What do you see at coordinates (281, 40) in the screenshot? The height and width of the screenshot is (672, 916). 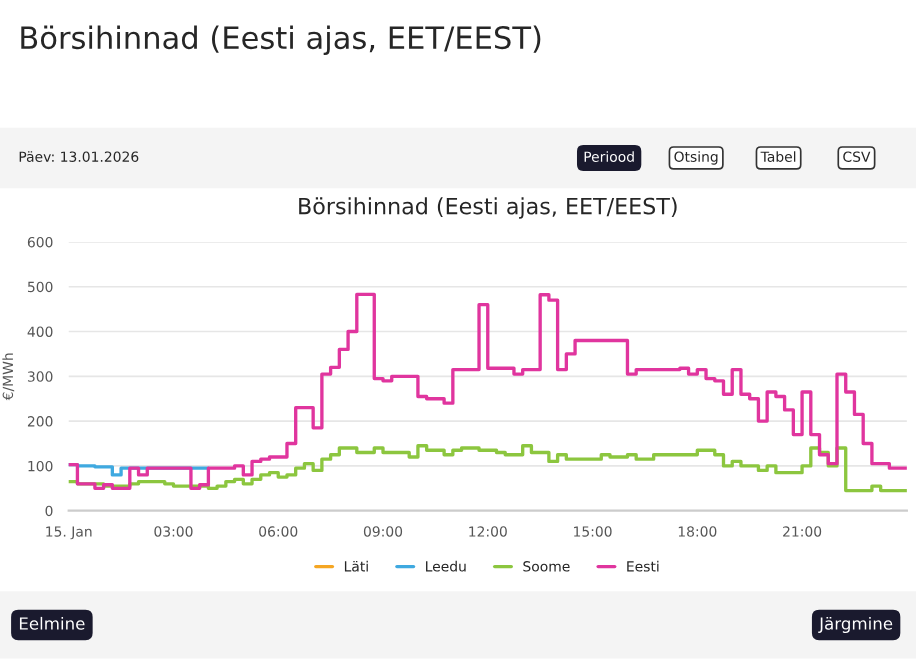 I see `text: Börsihinnad (Eesti ajas, EET/EEST)` at bounding box center [281, 40].